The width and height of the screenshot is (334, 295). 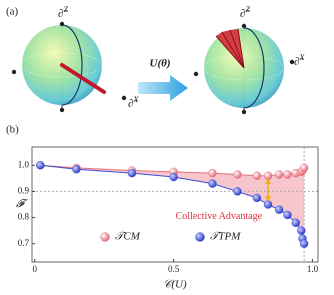 I want to click on operator-label: U(θ), so click(x=160, y=64).